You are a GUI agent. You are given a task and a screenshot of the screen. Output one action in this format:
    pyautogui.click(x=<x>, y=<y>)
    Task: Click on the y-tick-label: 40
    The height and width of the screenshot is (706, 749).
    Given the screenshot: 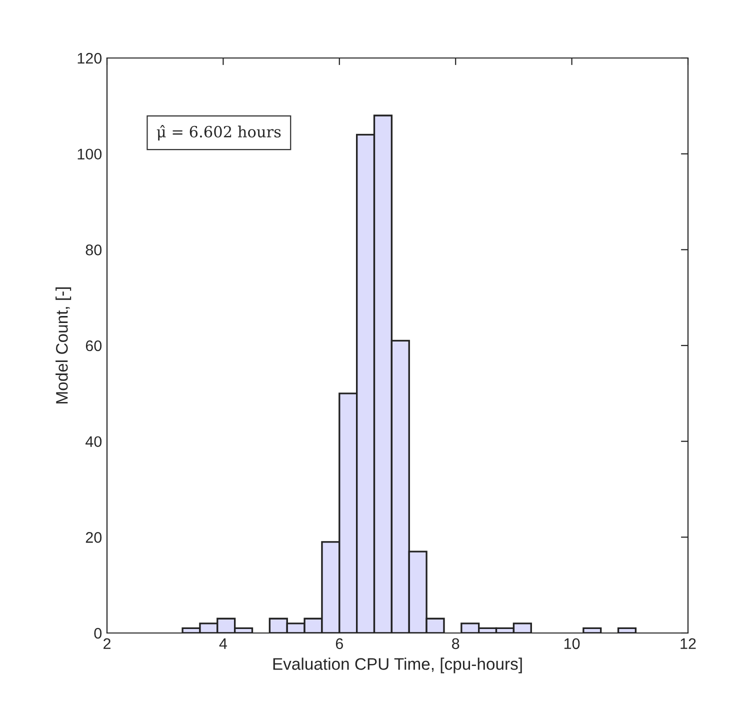 What is the action you would take?
    pyautogui.click(x=94, y=442)
    